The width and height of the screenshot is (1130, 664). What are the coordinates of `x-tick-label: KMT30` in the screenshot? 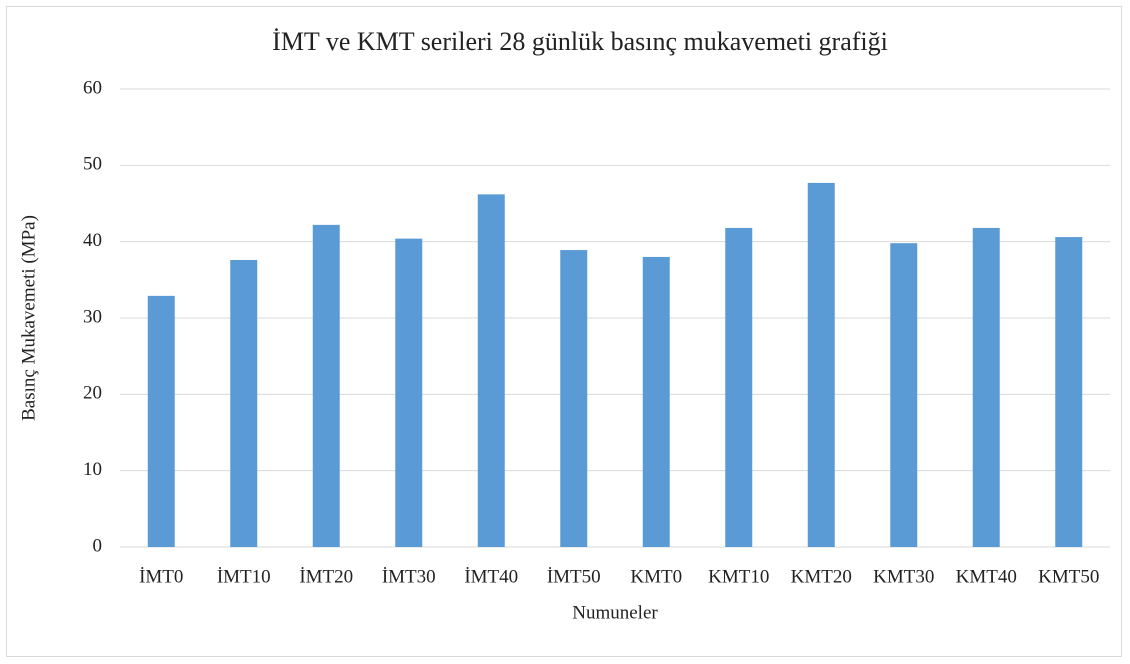 It's located at (903, 576).